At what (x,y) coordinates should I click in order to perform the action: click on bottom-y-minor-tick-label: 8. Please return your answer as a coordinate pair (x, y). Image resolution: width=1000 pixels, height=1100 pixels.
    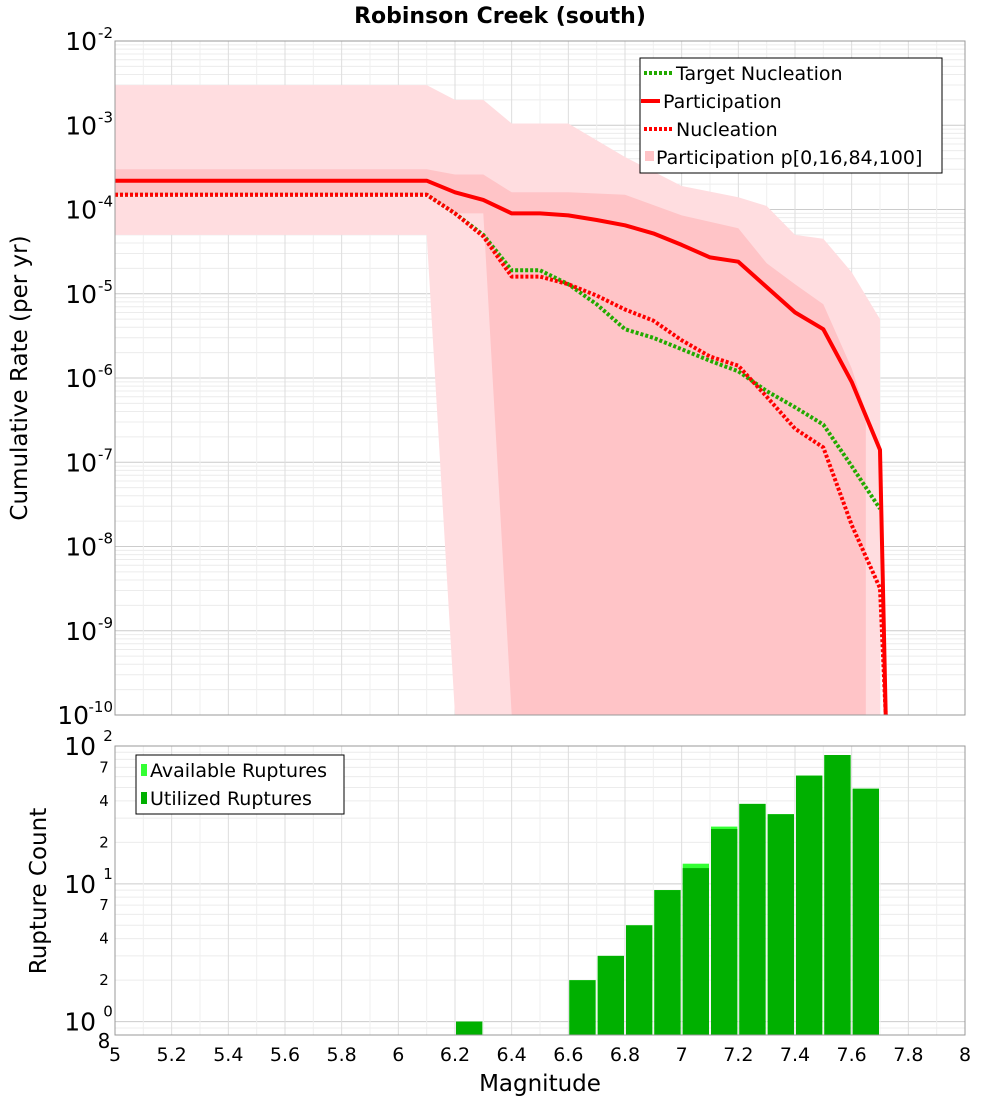
    Looking at the image, I should click on (104, 1041).